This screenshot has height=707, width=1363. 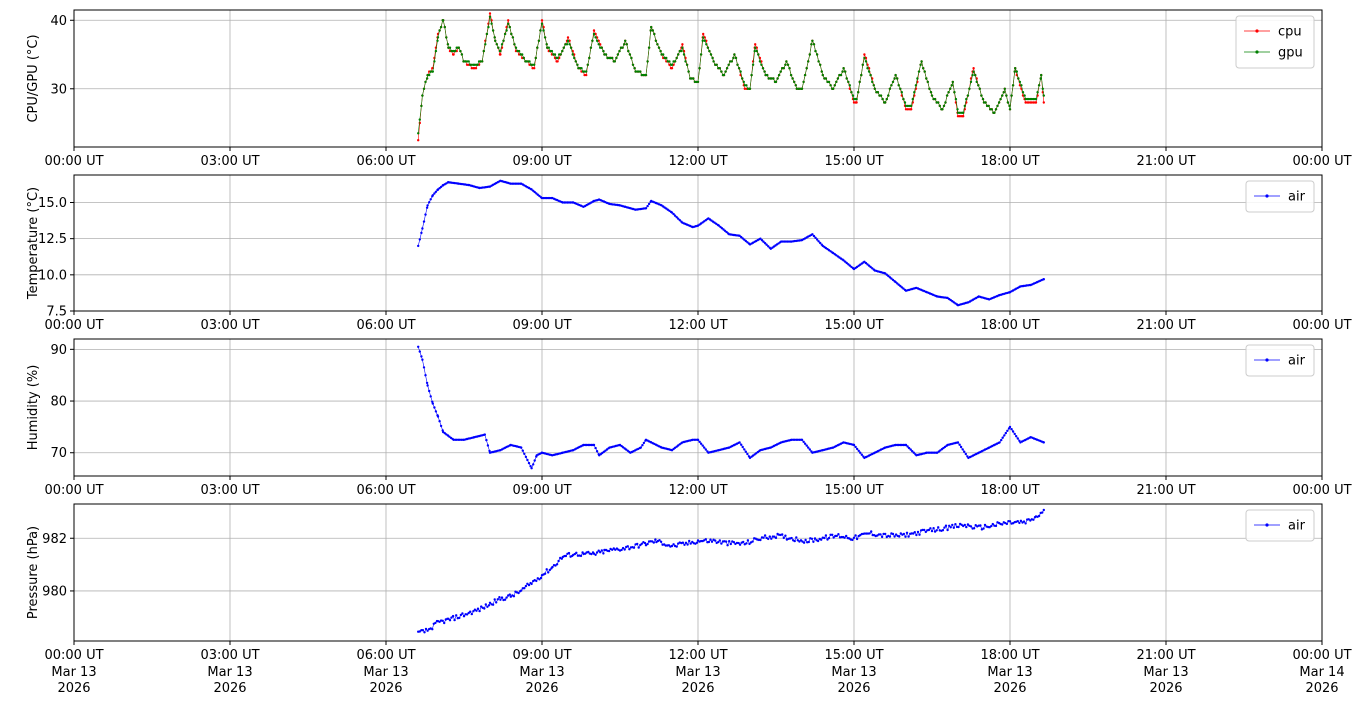 What do you see at coordinates (1165, 490) in the screenshot?
I see `x-tick-label: 21:00 UT` at bounding box center [1165, 490].